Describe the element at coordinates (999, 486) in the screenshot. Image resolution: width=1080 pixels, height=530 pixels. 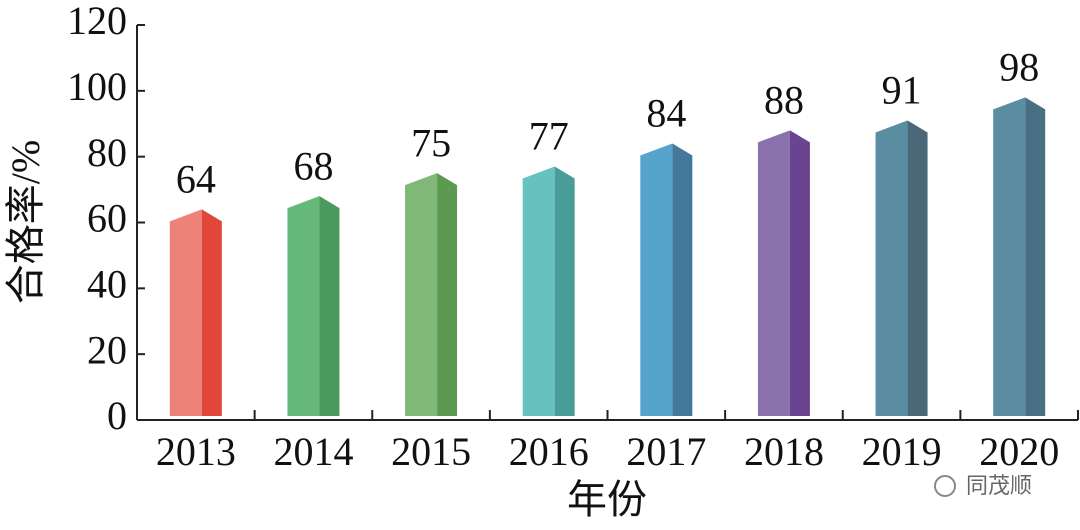
I see `watermark: 同茂顺` at that location.